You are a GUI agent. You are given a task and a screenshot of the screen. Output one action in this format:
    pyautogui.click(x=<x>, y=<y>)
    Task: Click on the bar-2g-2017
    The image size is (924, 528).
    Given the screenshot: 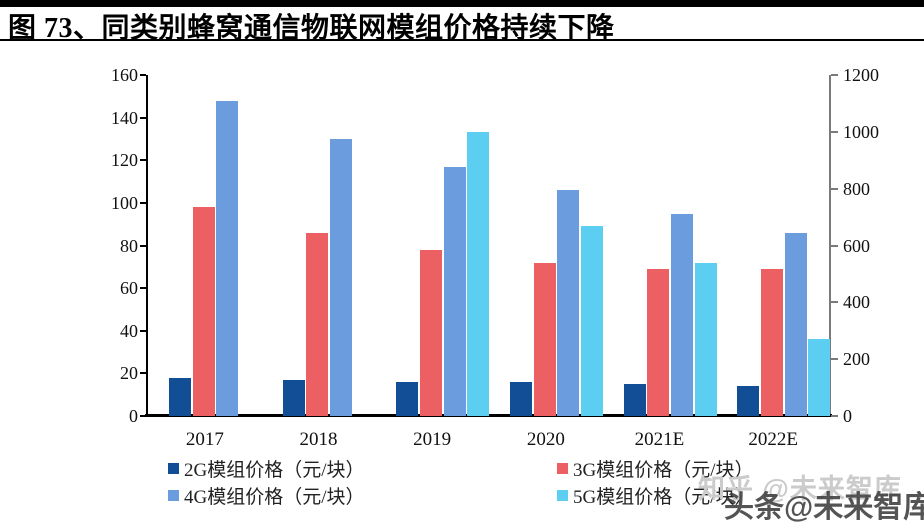 What is the action you would take?
    pyautogui.click(x=180, y=396)
    